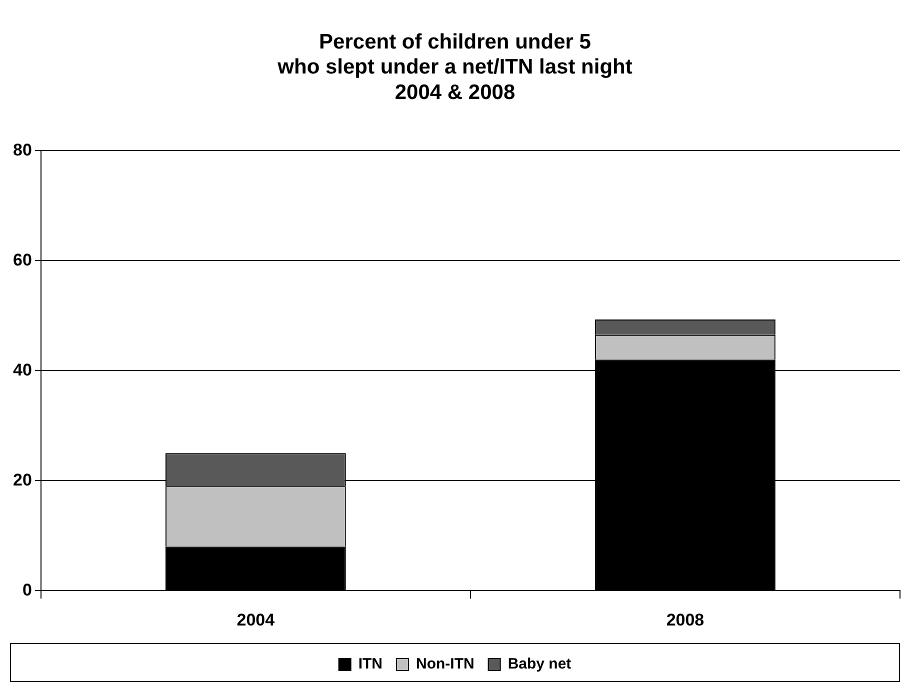  I want to click on x-tick-label: 2008, so click(685, 620).